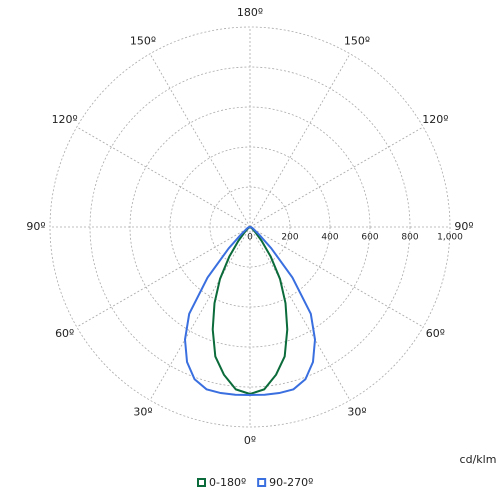 Image resolution: width=500 pixels, height=500 pixels. What do you see at coordinates (289, 238) in the screenshot?
I see `r-tick-label: 200` at bounding box center [289, 238].